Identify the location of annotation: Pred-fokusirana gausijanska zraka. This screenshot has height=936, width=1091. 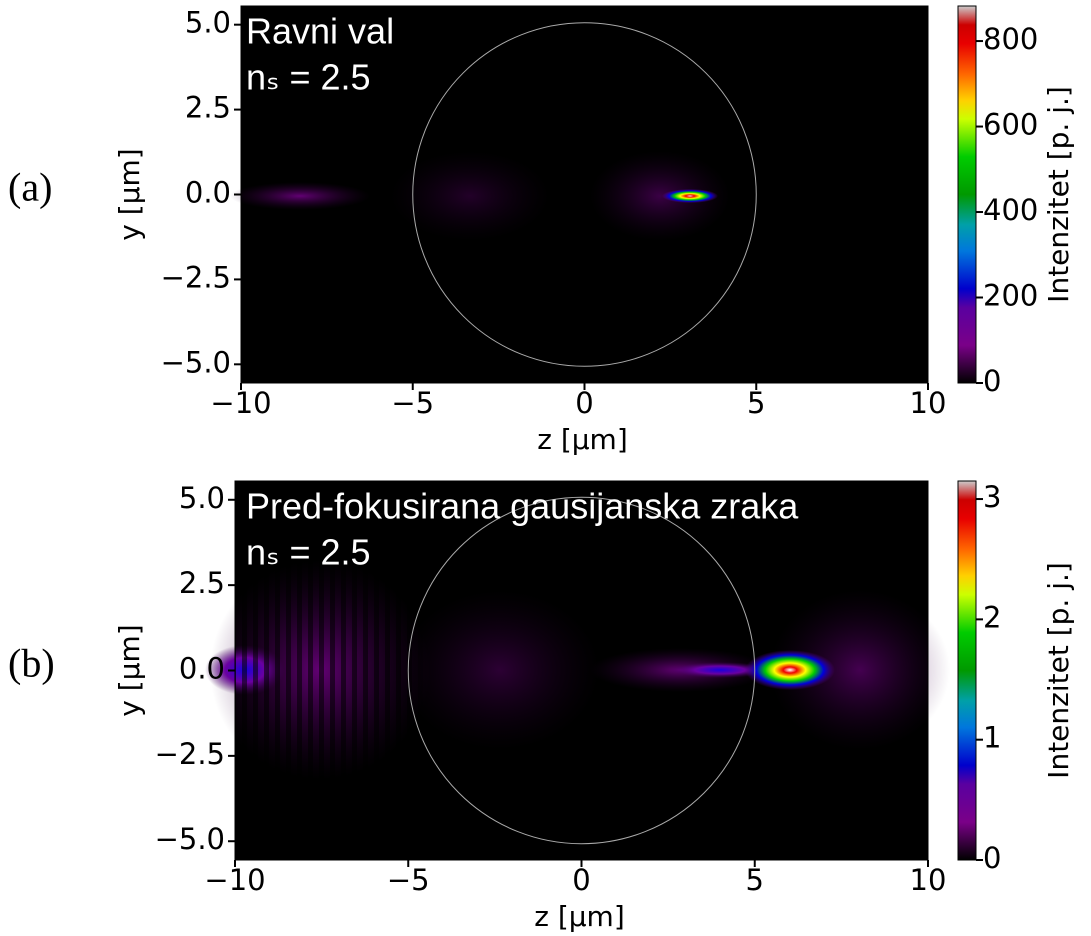
(522, 506).